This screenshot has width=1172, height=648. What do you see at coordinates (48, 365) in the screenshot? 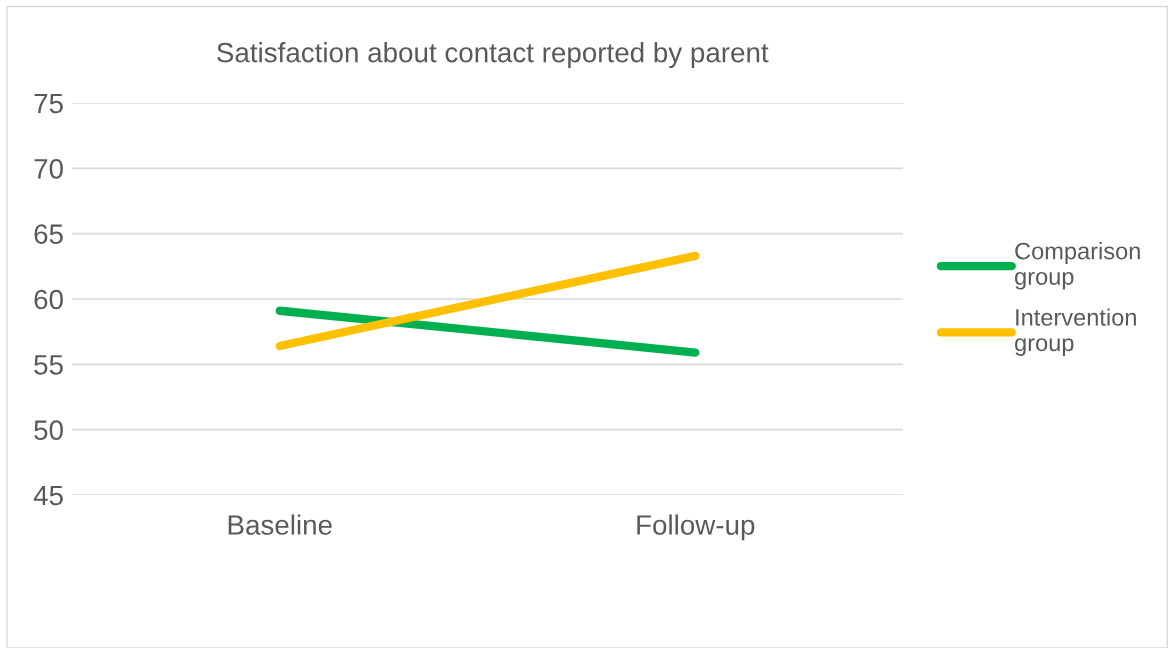
I see `y-tick-label: 55` at bounding box center [48, 365].